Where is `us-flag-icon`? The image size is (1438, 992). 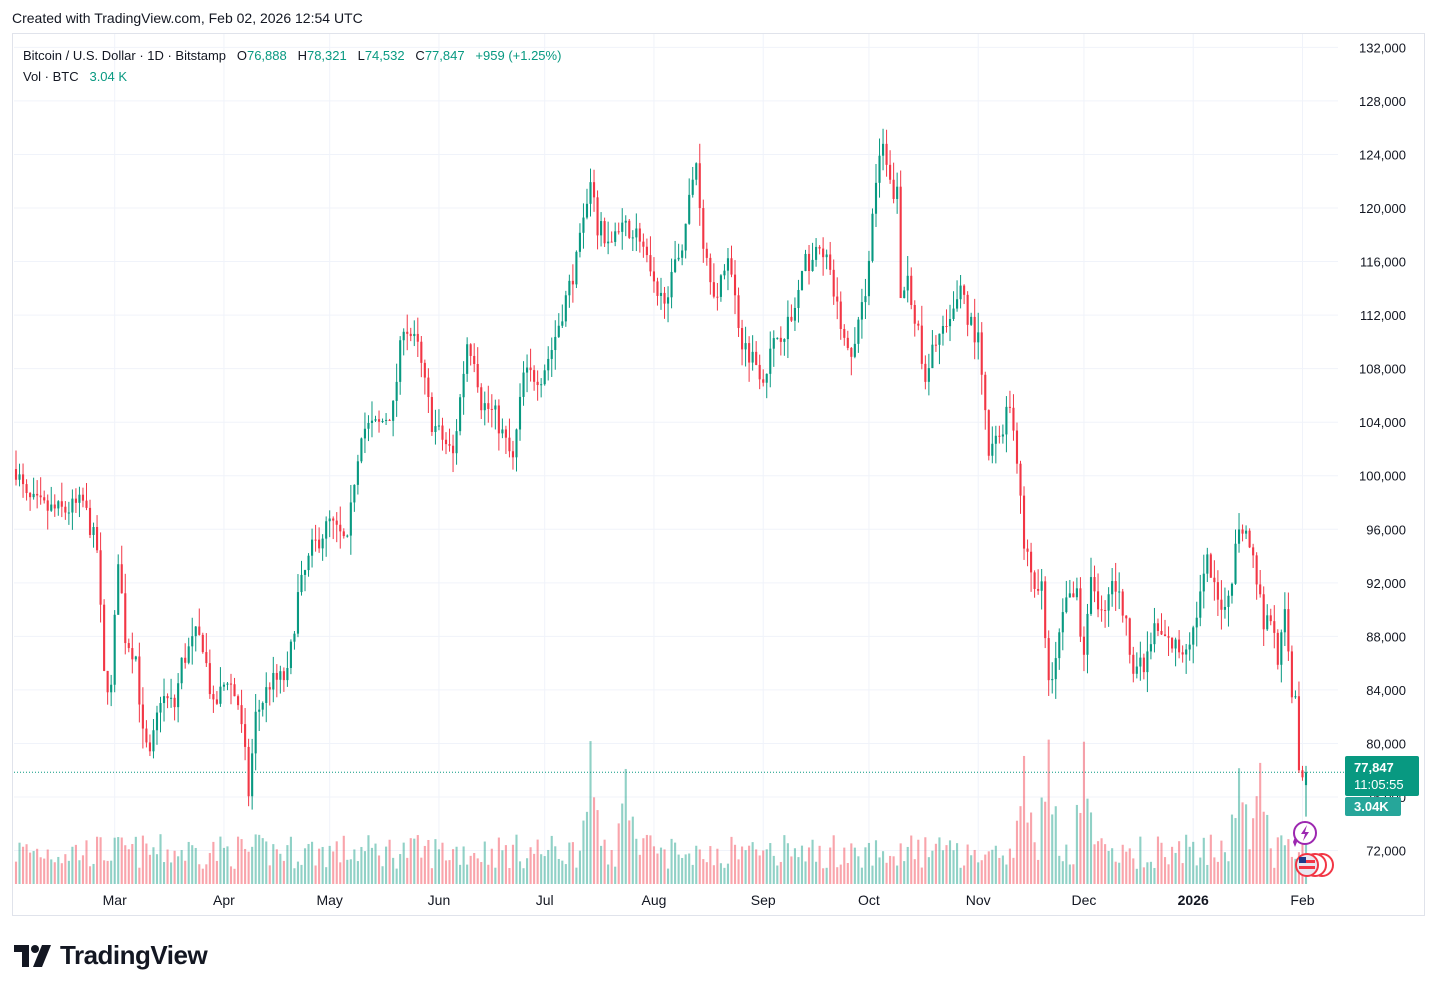 us-flag-icon is located at coordinates (1314, 865).